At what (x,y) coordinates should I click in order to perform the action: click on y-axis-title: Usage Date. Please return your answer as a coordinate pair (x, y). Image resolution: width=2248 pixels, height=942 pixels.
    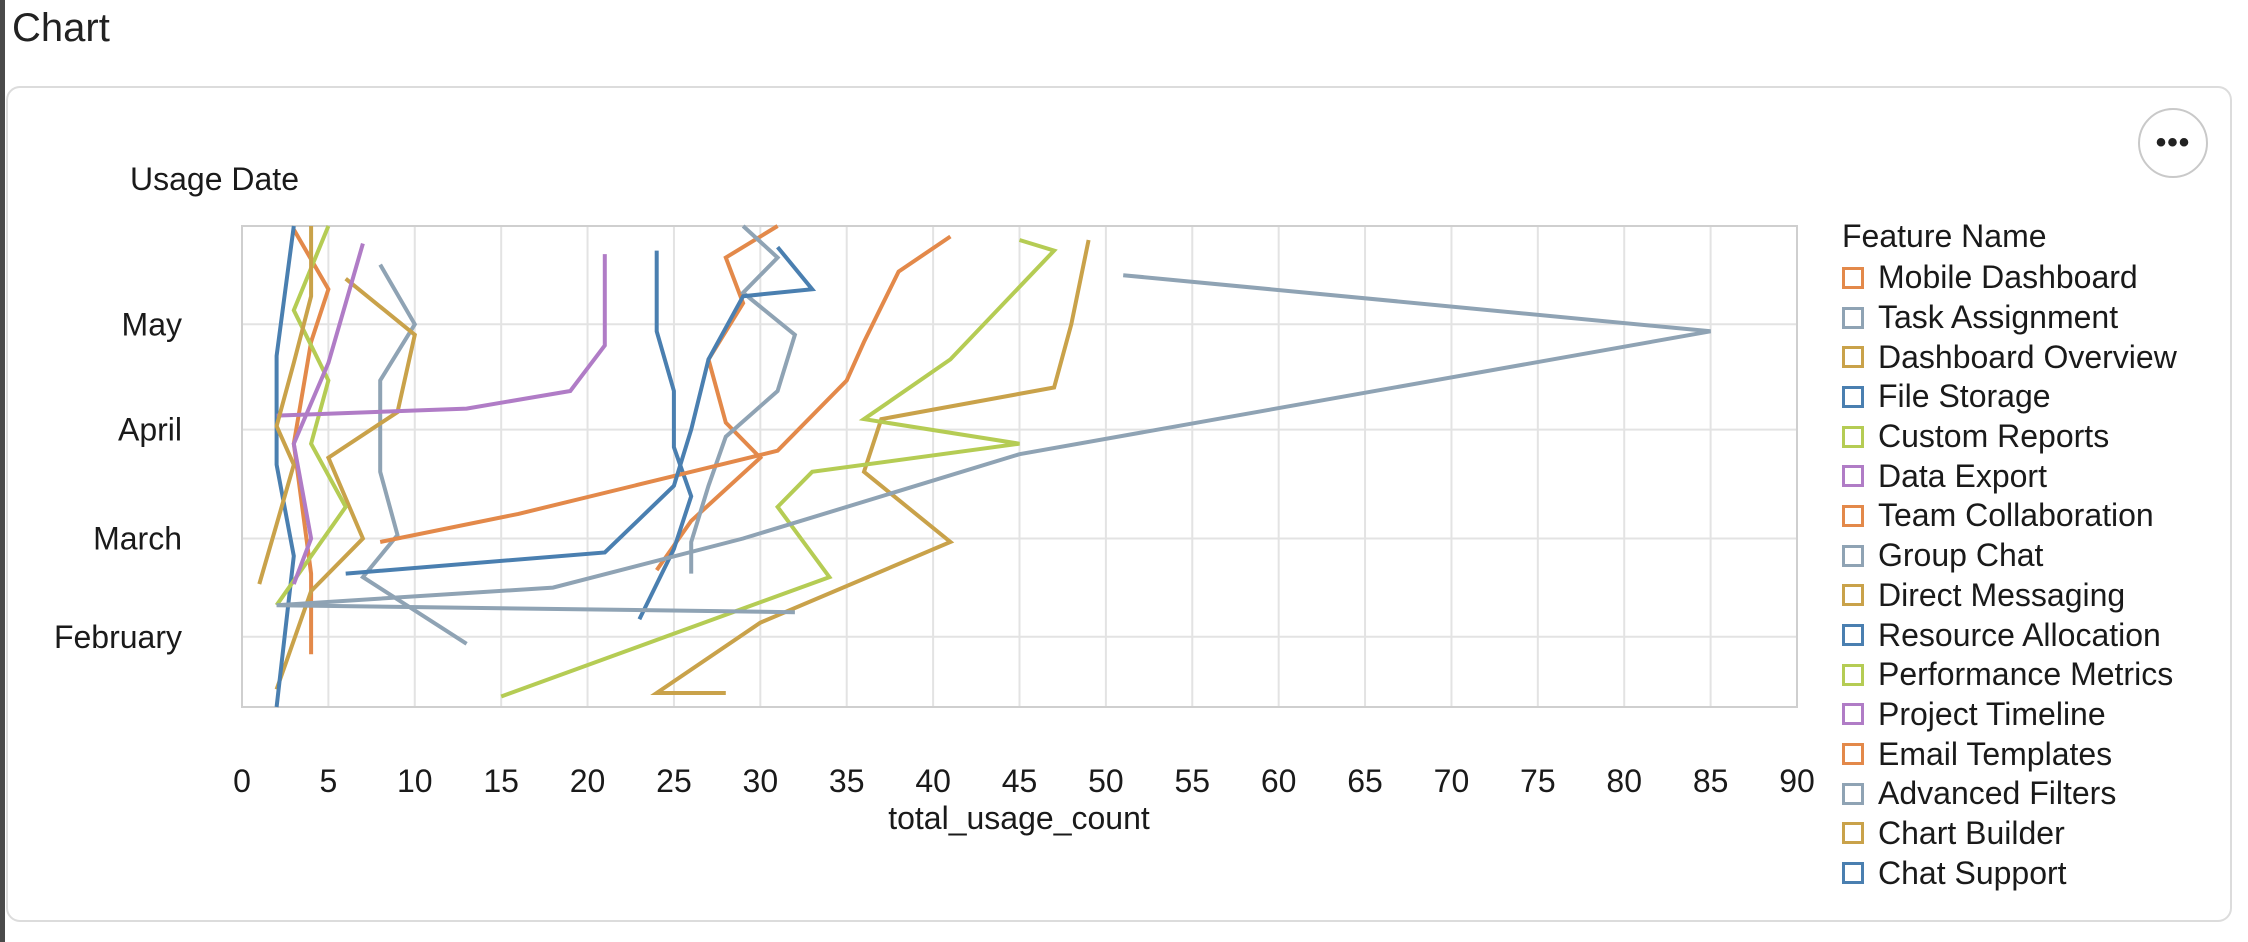
    Looking at the image, I should click on (214, 179).